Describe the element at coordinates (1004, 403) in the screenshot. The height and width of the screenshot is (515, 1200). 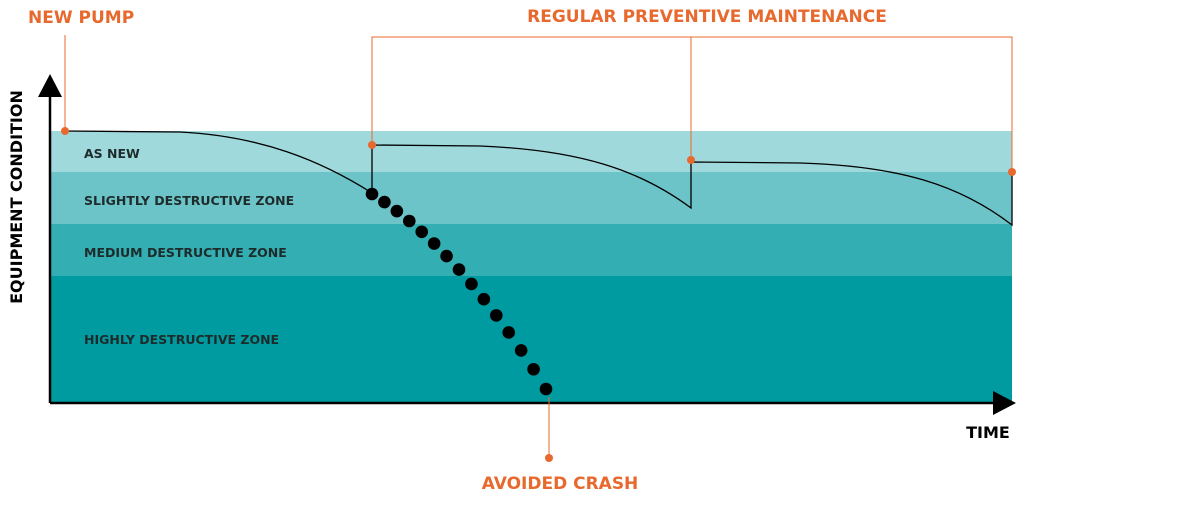
I see `x-arrow` at that location.